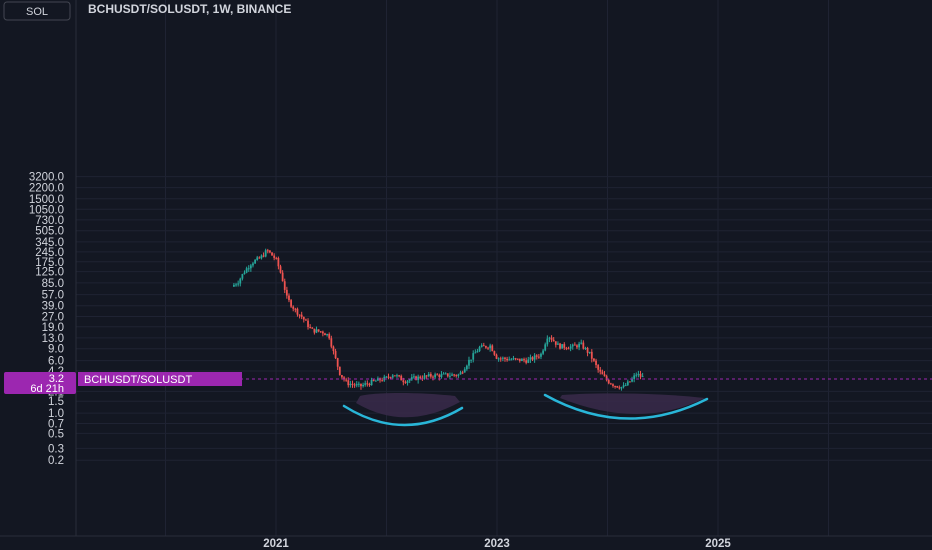 The width and height of the screenshot is (932, 550). What do you see at coordinates (56, 449) in the screenshot?
I see `y-tick-label: 0.3` at bounding box center [56, 449].